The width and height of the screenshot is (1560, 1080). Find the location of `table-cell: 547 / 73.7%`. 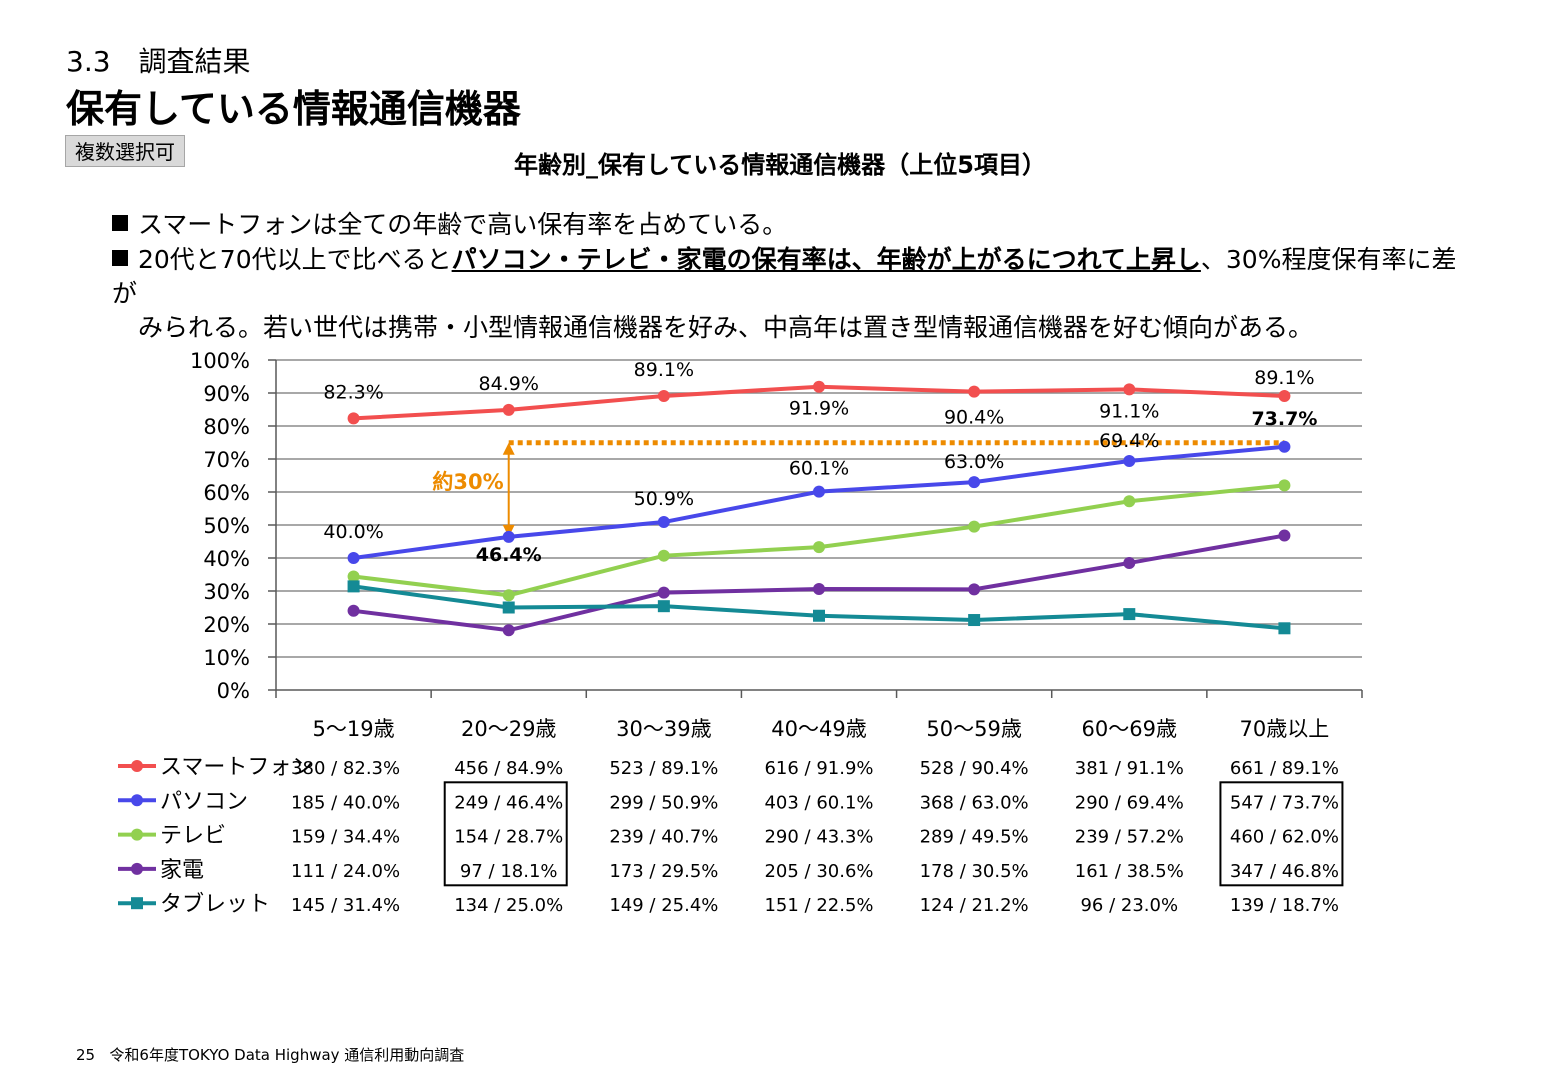

table-cell: 547 / 73.7% is located at coordinates (1284, 802).